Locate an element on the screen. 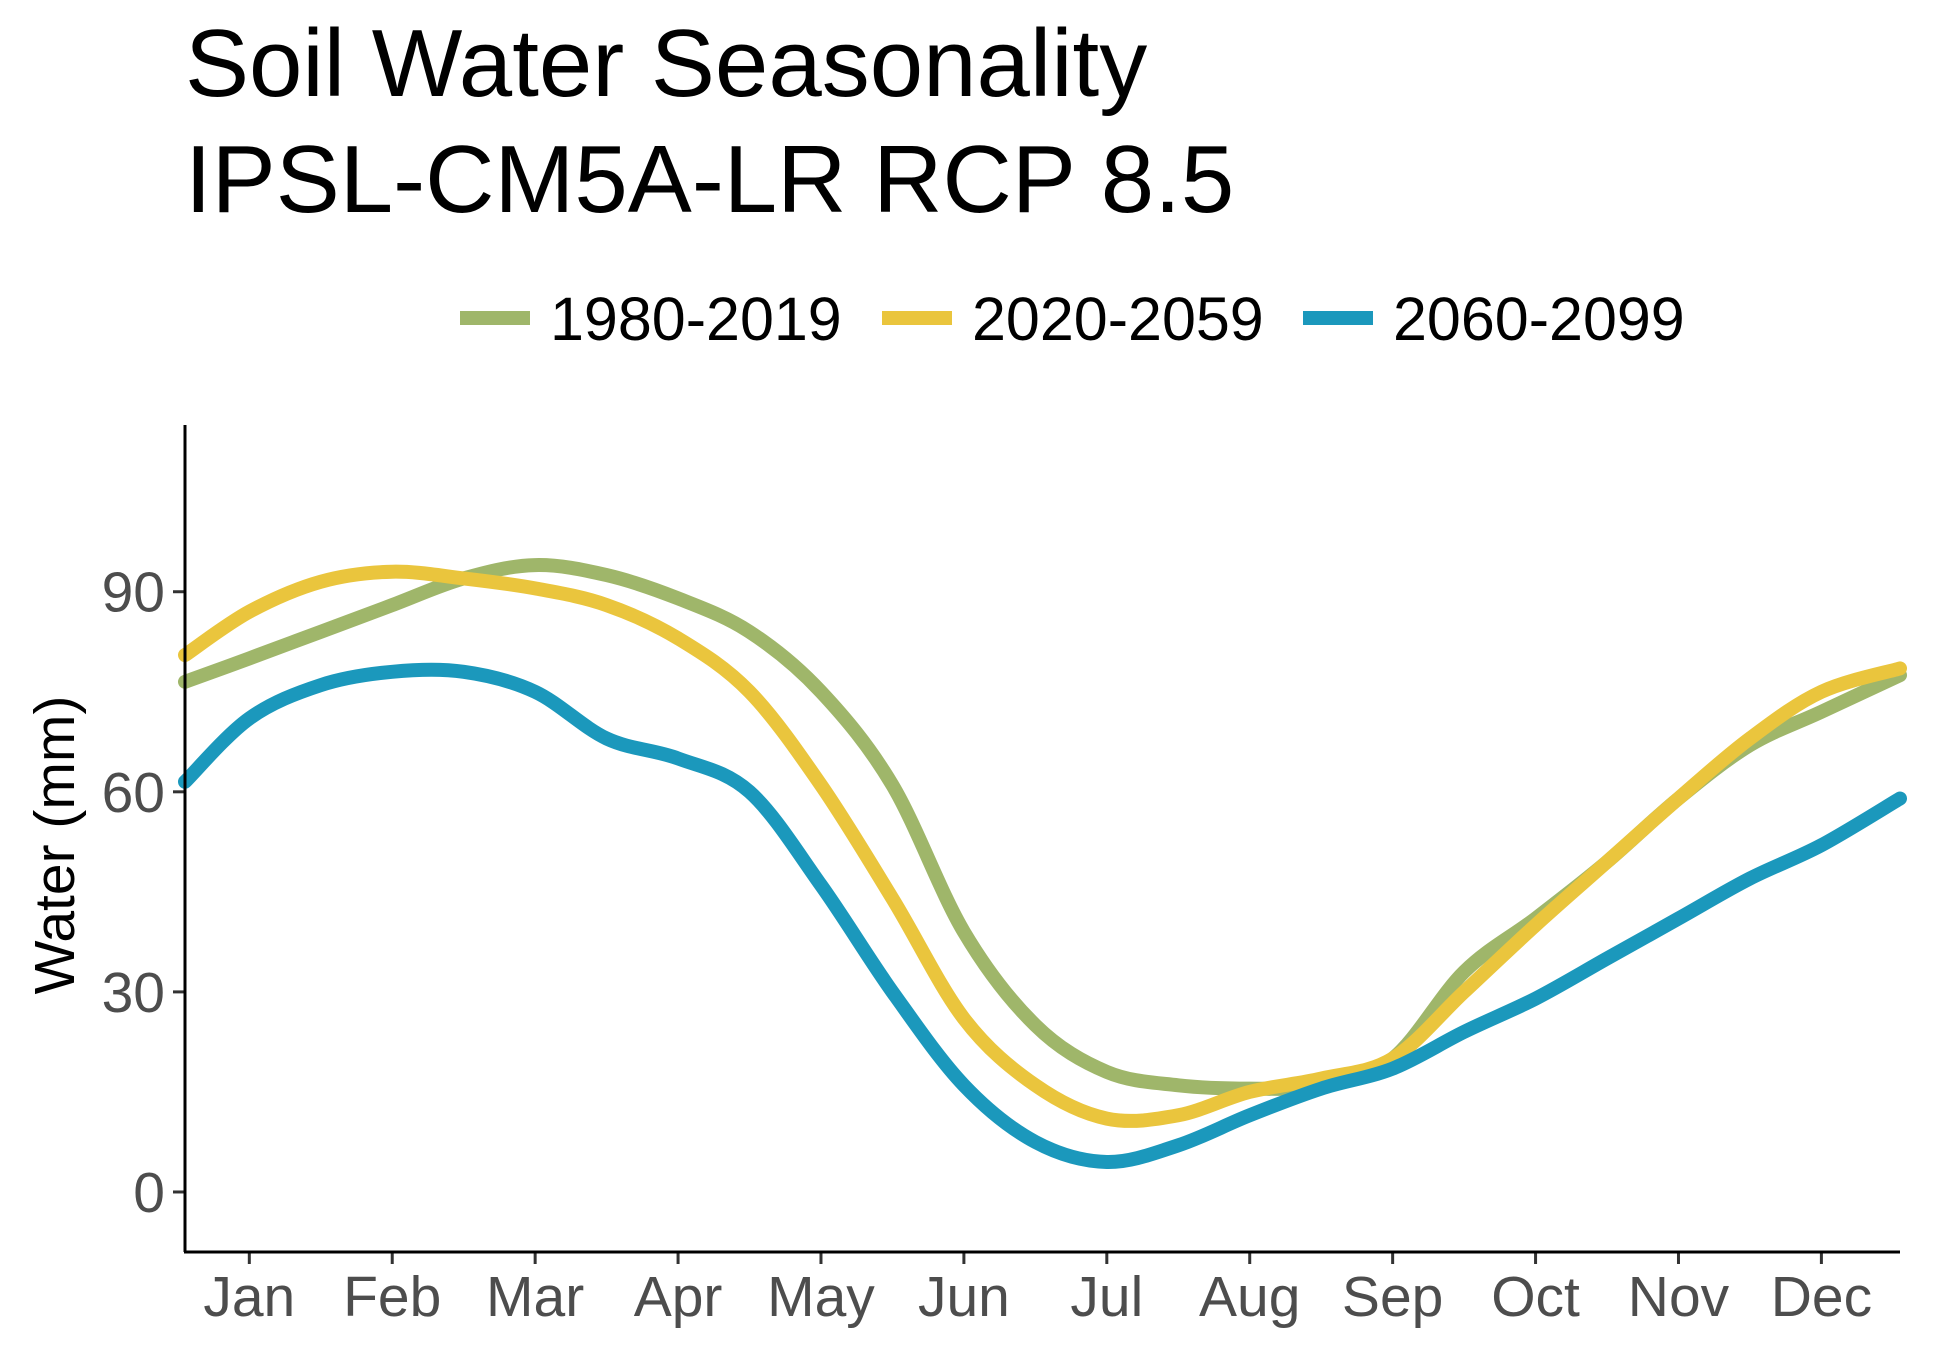 This screenshot has width=1950, height=1349. x-tick-label: Dec is located at coordinates (1821, 1297).